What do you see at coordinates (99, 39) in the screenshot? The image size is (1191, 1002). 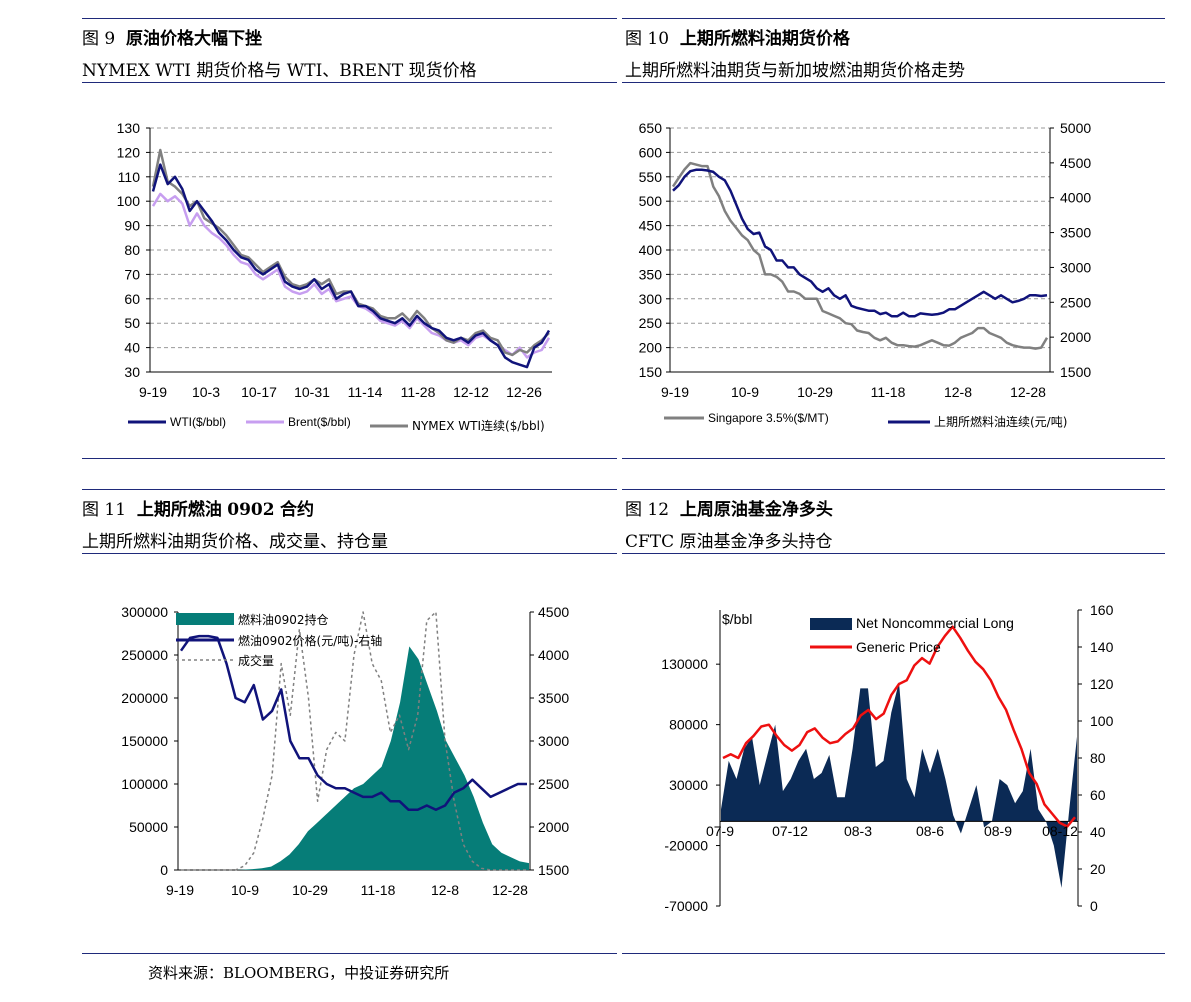 I see `fig9-number: 图 9` at bounding box center [99, 39].